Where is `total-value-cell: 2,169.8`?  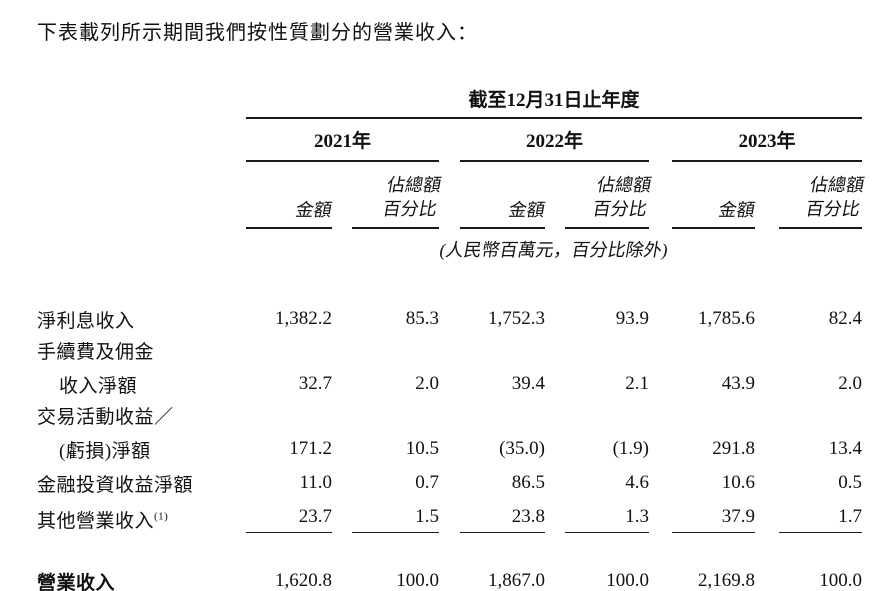 total-value-cell: 2,169.8 is located at coordinates (726, 580).